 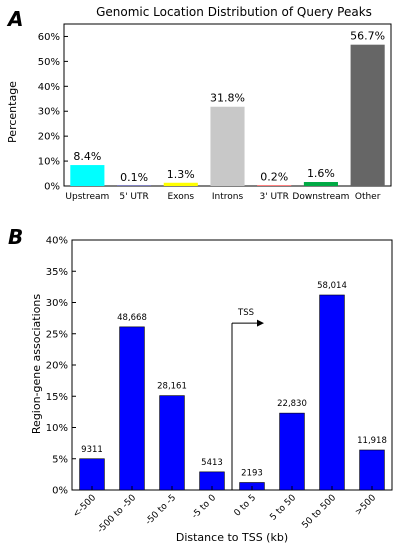 I want to click on chart-a-value-label: 56.7%, so click(x=367, y=36).